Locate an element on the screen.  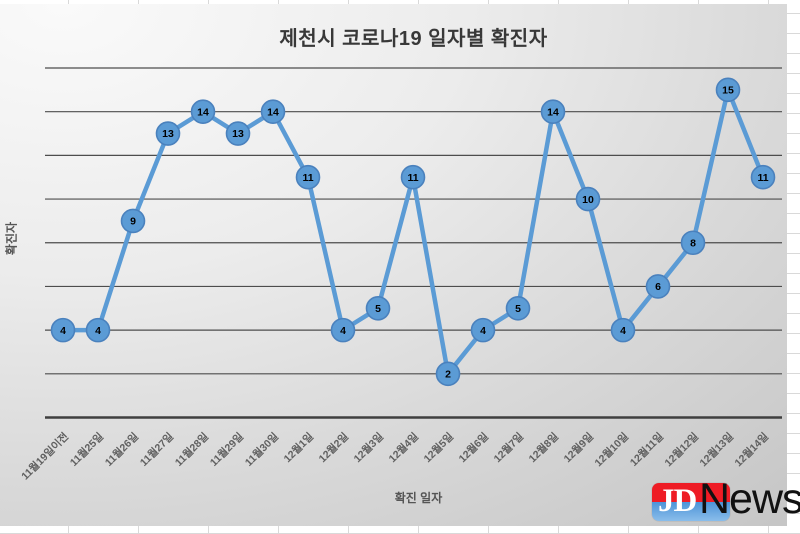
data-point-label: 15 is located at coordinates (728, 91).